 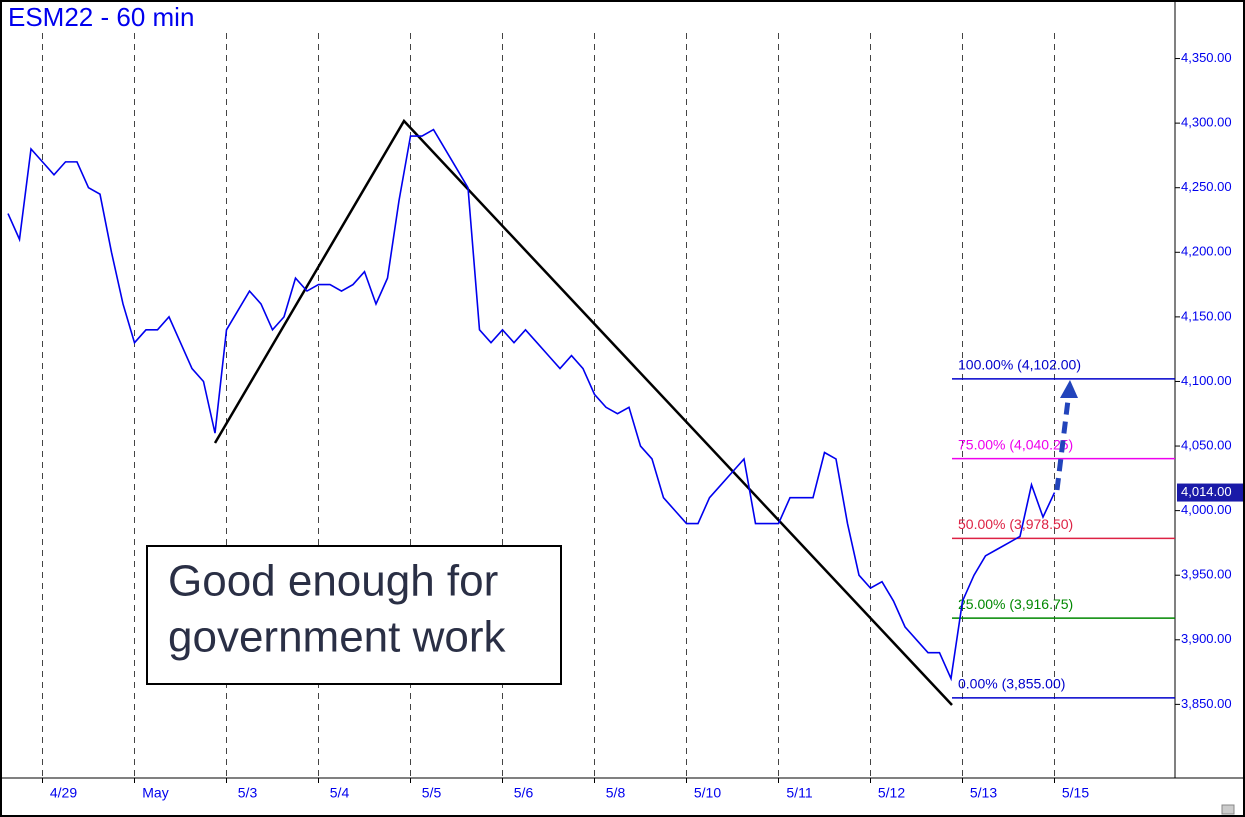 I want to click on y-tick-label: 4,200.00, so click(x=1206, y=251).